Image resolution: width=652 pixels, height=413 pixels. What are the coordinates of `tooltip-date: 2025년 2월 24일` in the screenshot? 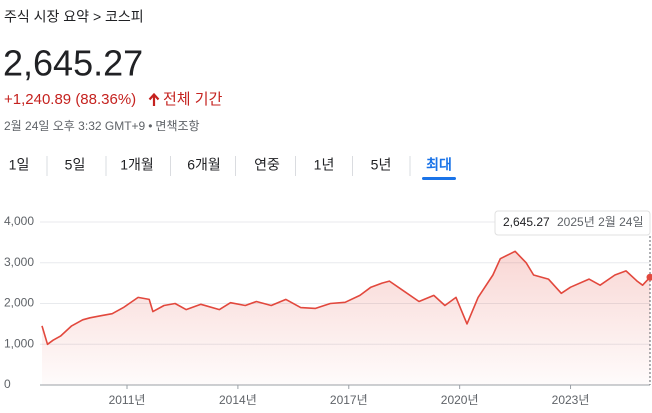 It's located at (600, 222).